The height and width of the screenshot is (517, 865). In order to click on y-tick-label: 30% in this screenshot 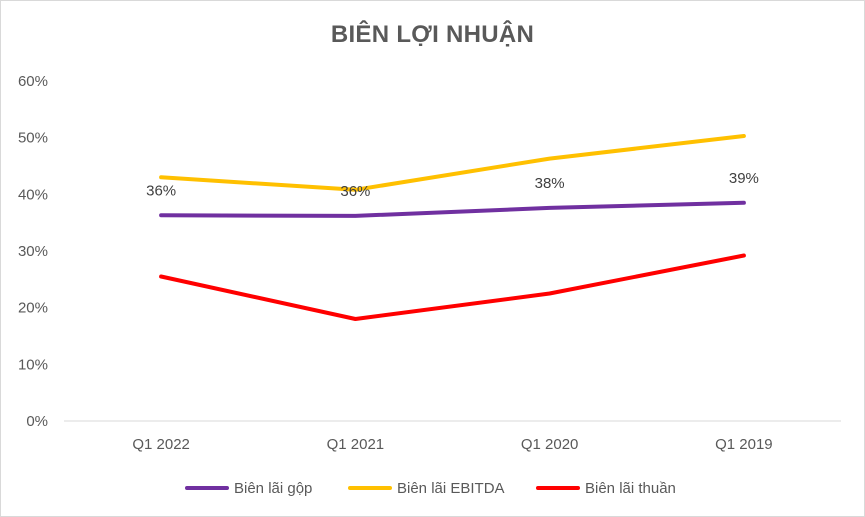, I will do `click(33, 251)`.